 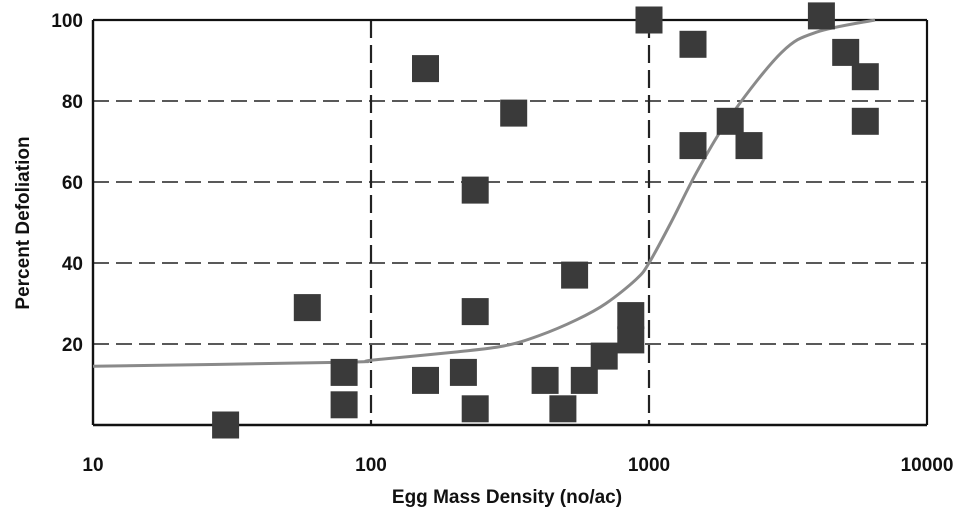 I want to click on y-tick-label: 100, so click(x=67, y=21).